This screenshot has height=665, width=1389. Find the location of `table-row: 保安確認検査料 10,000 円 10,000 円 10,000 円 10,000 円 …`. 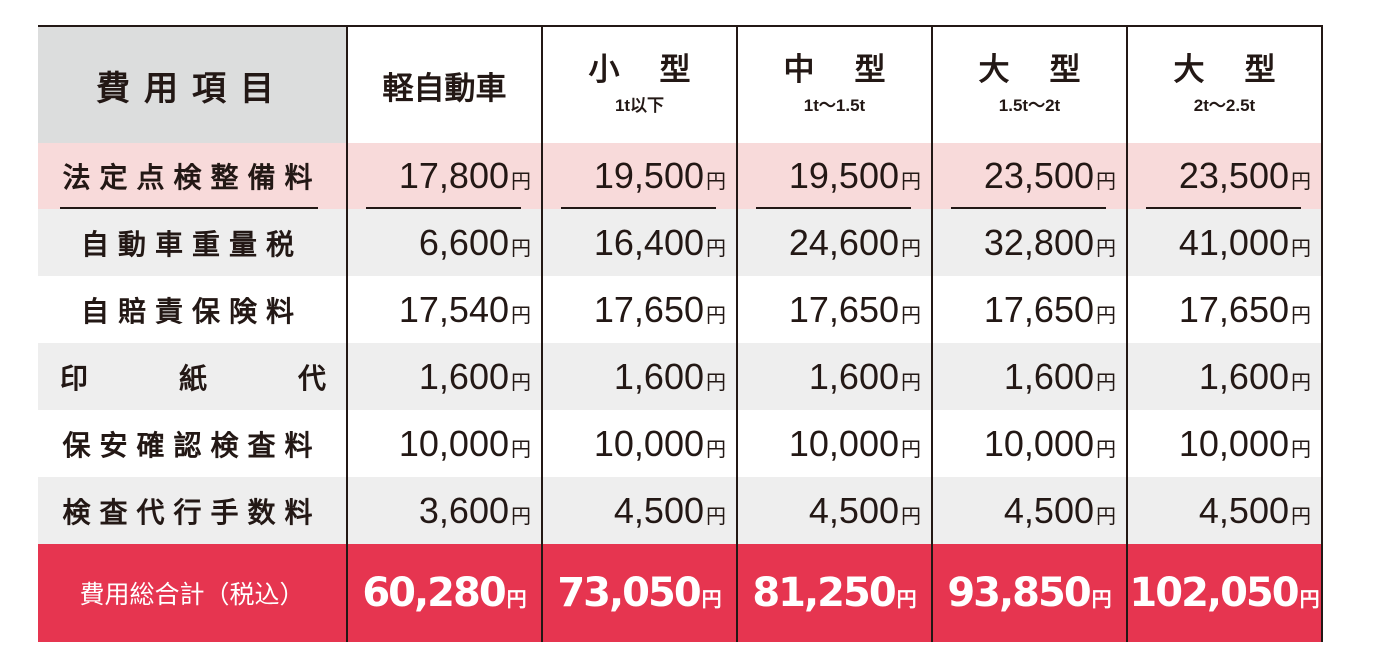

table-row: 保安確認検査料 10,000 円 10,000 円 10,000 円 10,000 円 … is located at coordinates (680, 443).